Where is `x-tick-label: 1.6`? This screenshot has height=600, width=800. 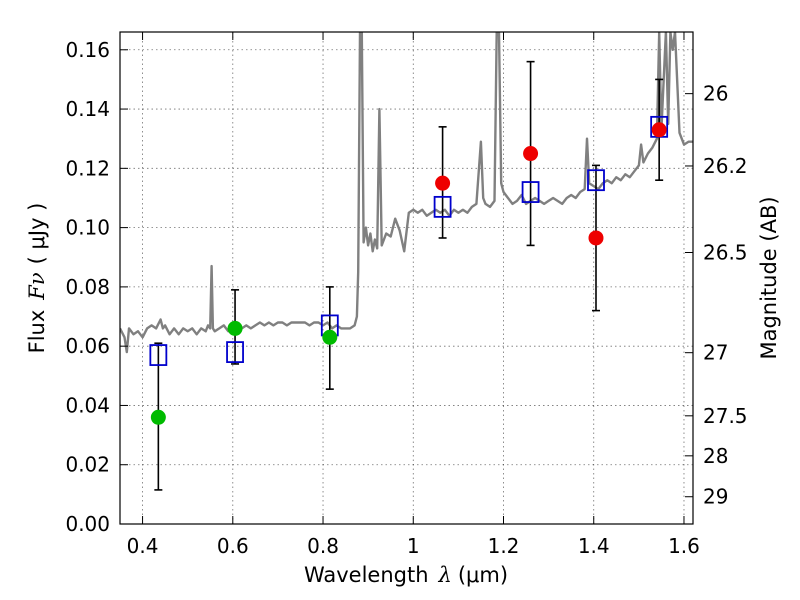 x-tick-label: 1.6 is located at coordinates (684, 546).